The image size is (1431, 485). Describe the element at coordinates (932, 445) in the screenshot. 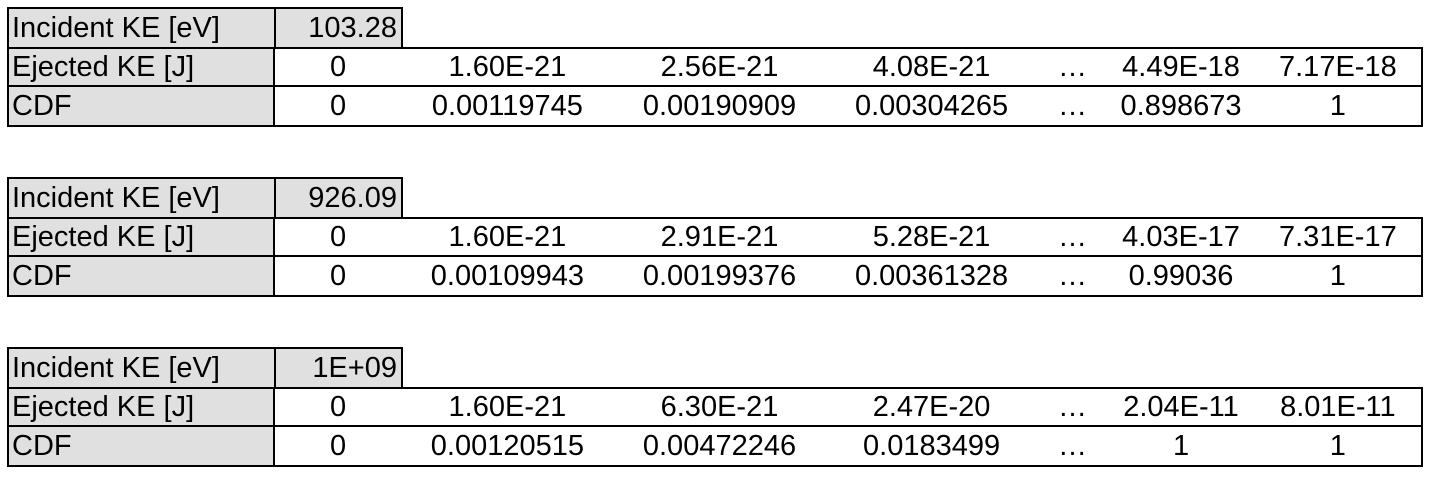

I see `cdf-value: 0.0183499` at that location.